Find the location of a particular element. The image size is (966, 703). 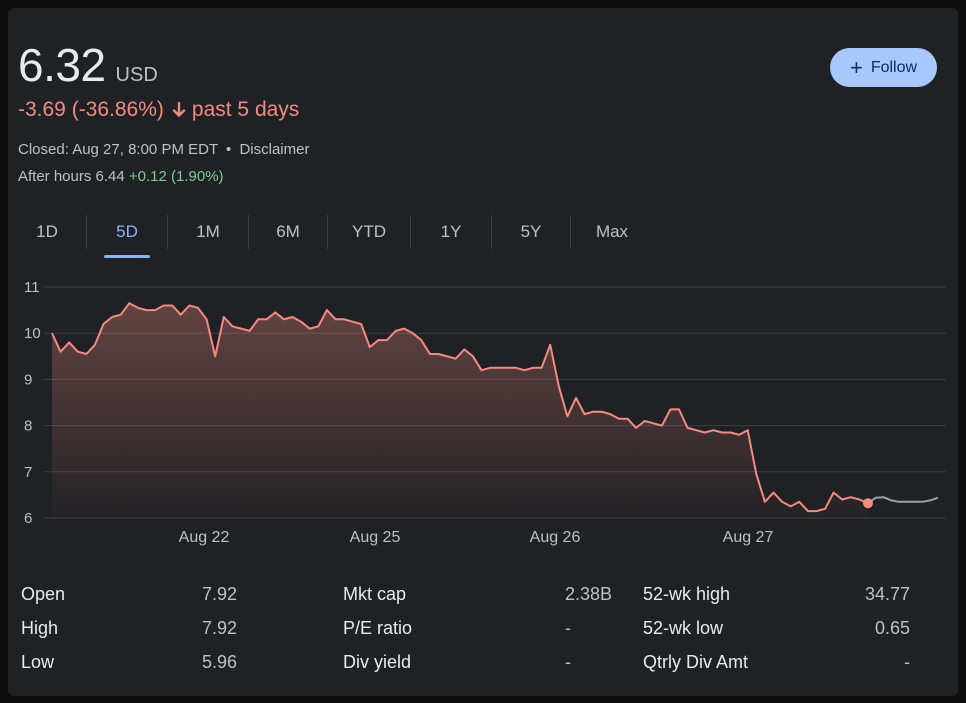

stat-value-52wk-high: 34.77 is located at coordinates (887, 593).